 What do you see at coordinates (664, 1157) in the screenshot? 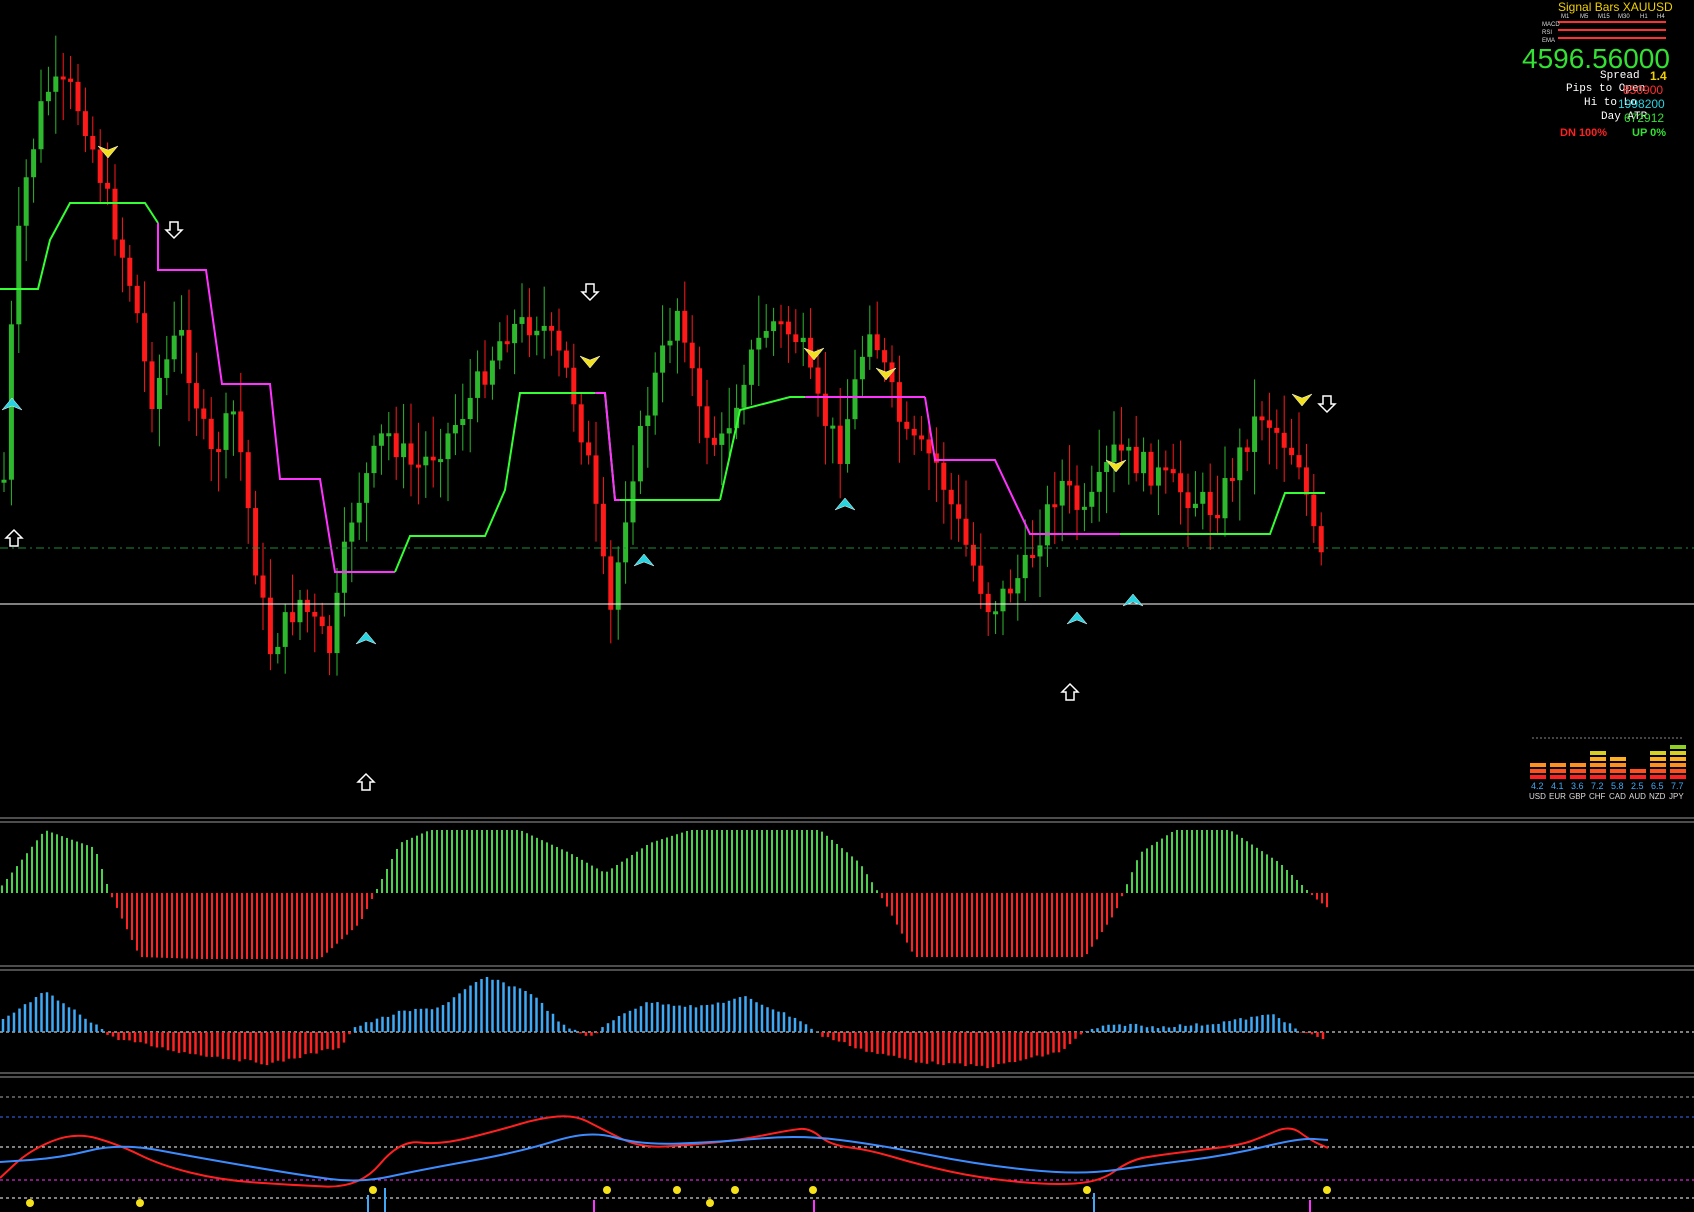
I see `rsi-blue-line` at bounding box center [664, 1157].